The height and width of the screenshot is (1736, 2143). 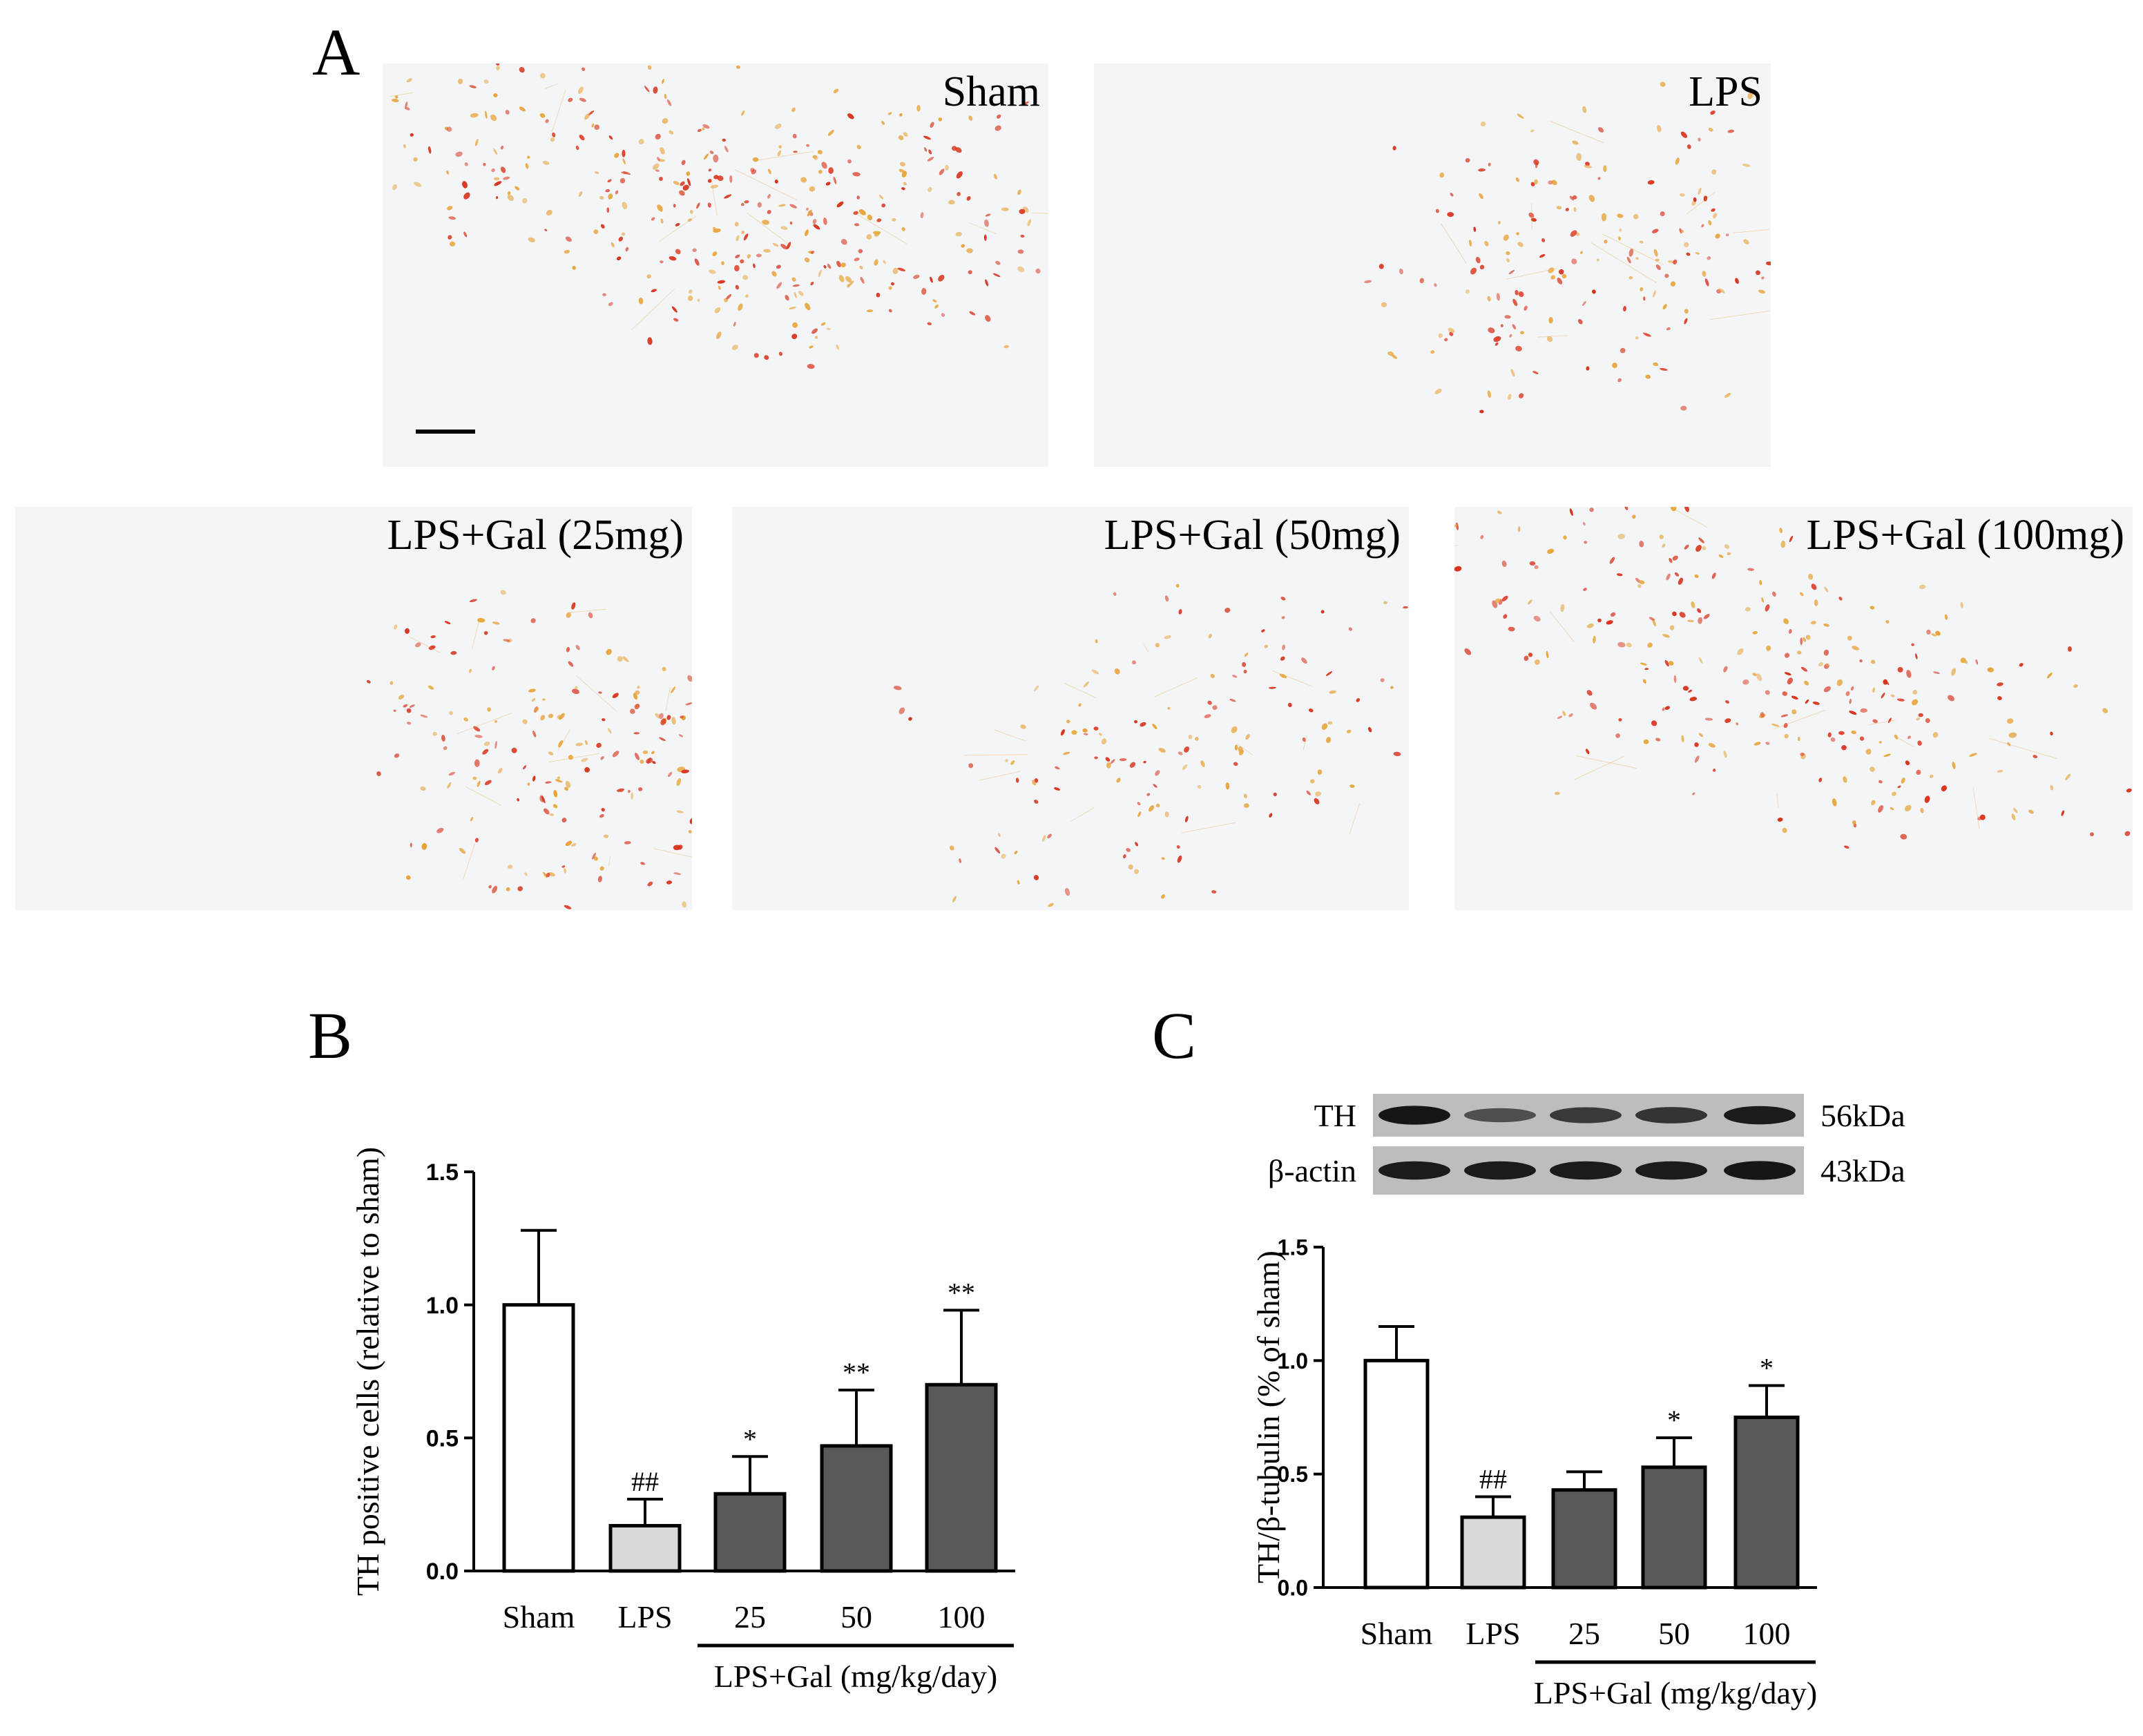 I want to click on micrograph-label: Sham, so click(x=991, y=91).